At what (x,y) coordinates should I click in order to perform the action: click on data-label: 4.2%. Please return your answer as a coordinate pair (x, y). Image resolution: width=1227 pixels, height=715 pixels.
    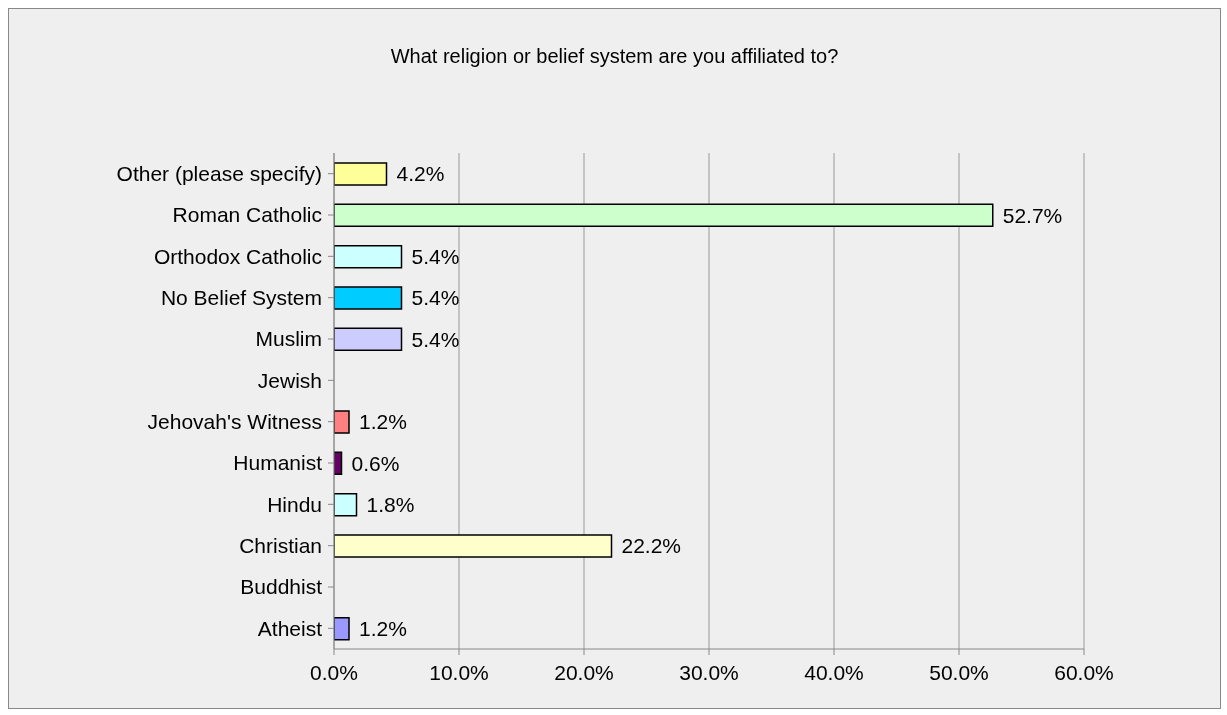
    Looking at the image, I should click on (420, 174).